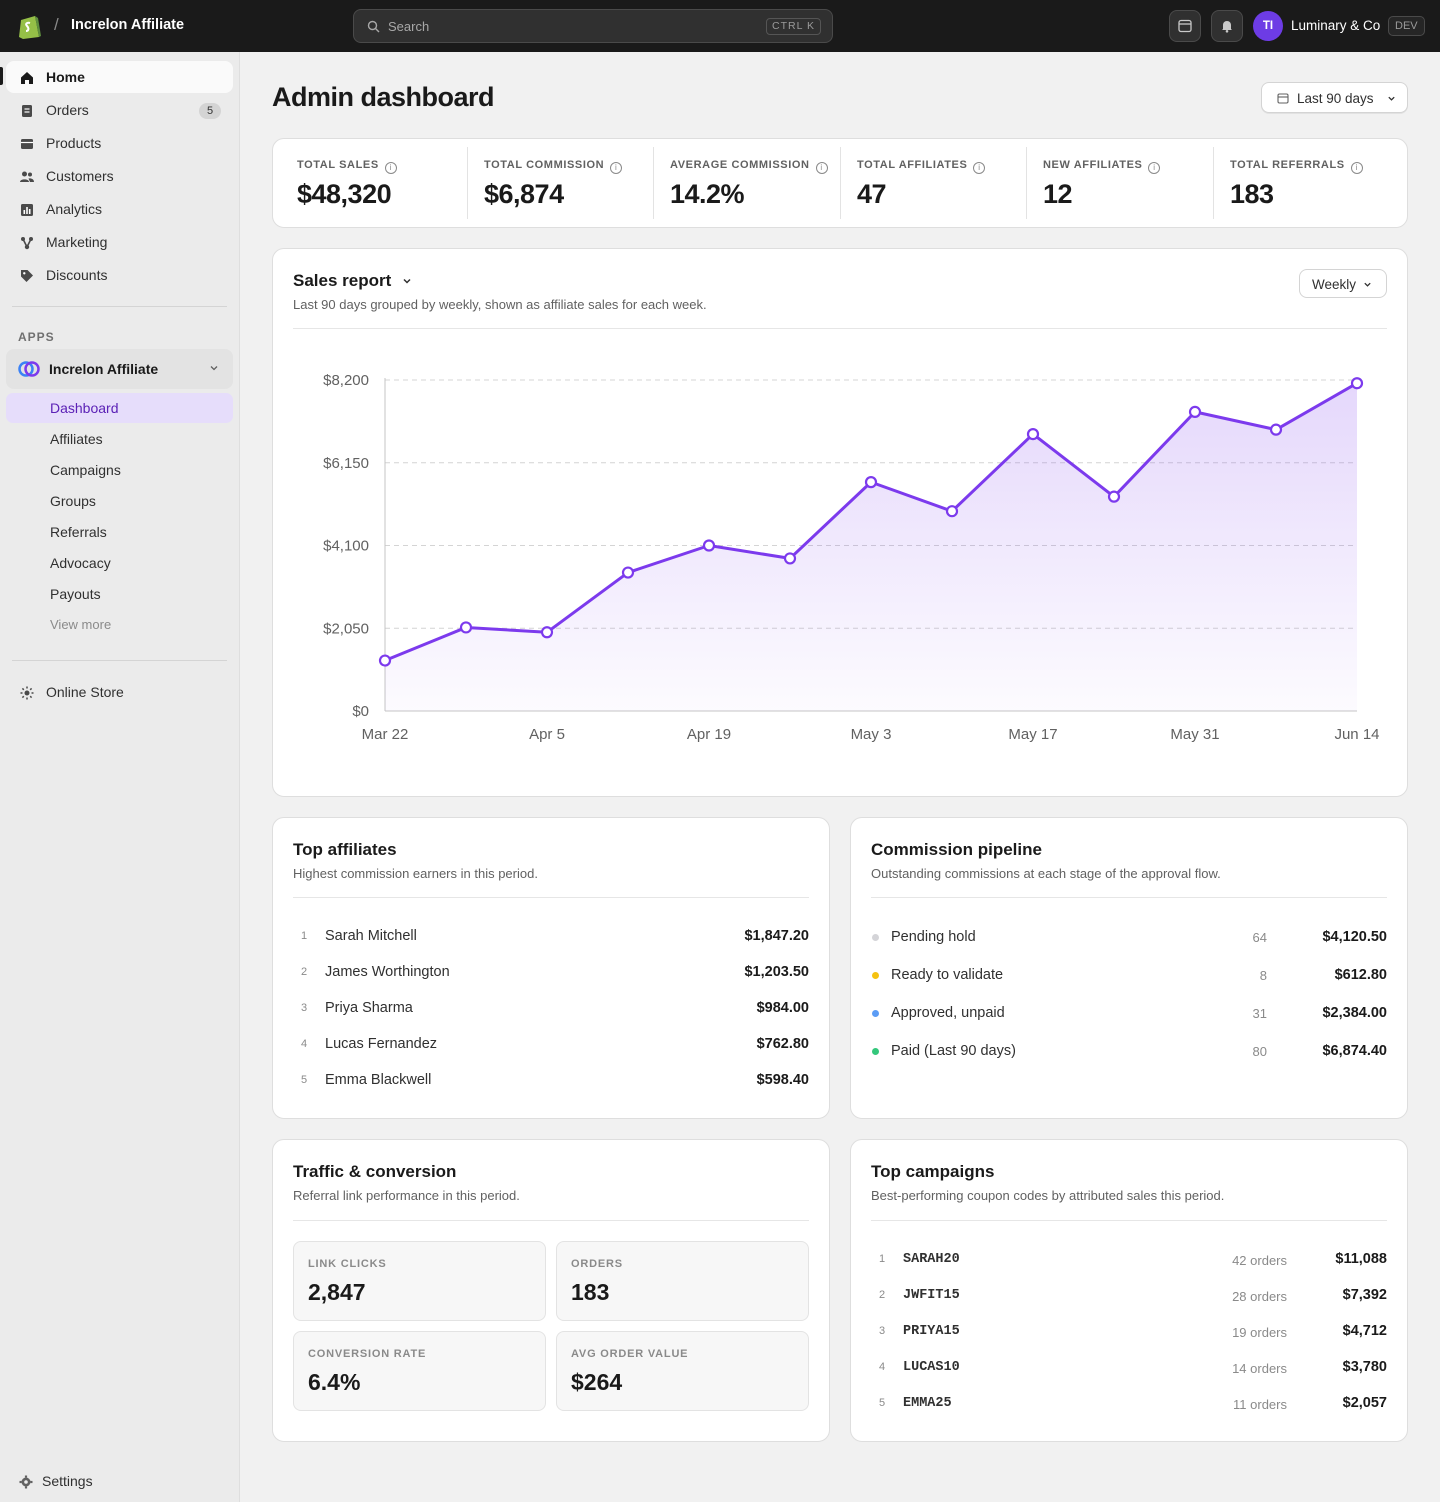 This screenshot has height=1502, width=1440. What do you see at coordinates (551, 937) in the screenshot?
I see `list-item: 1 Sarah Mitchell $1,847.20` at bounding box center [551, 937].